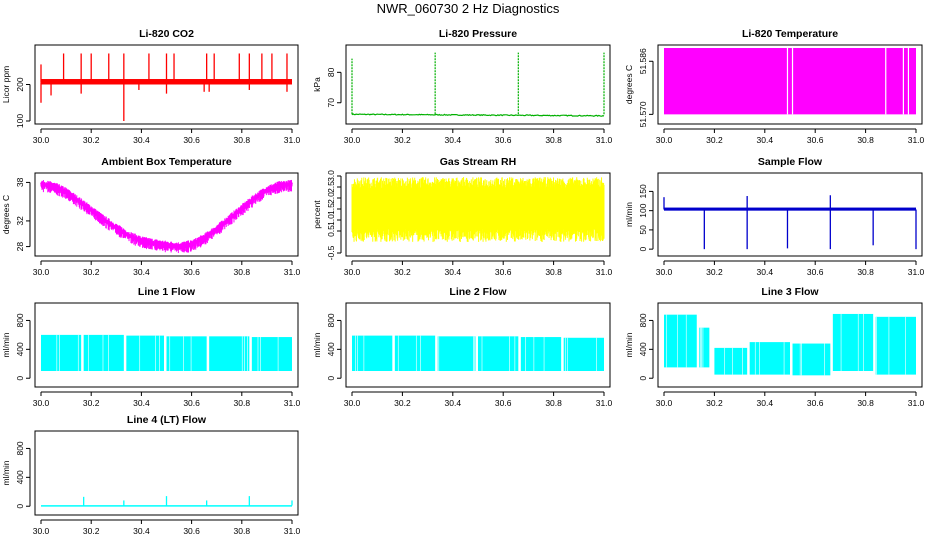  Describe the element at coordinates (166, 34) in the screenshot. I see `chart-title: Li-820 CO2` at that location.